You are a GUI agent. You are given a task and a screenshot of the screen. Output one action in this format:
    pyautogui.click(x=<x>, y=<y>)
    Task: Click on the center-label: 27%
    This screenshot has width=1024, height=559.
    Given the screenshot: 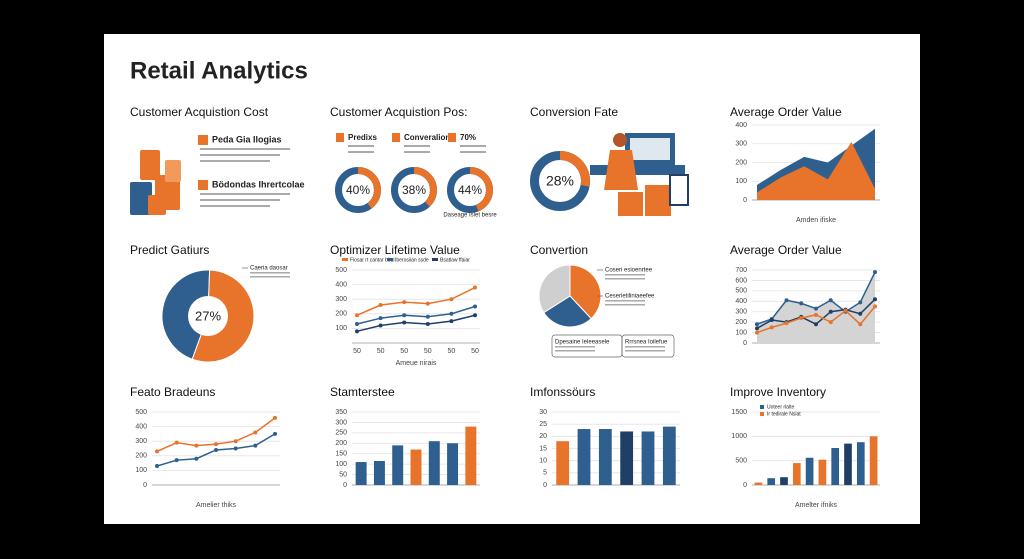 What is the action you would take?
    pyautogui.click(x=208, y=315)
    